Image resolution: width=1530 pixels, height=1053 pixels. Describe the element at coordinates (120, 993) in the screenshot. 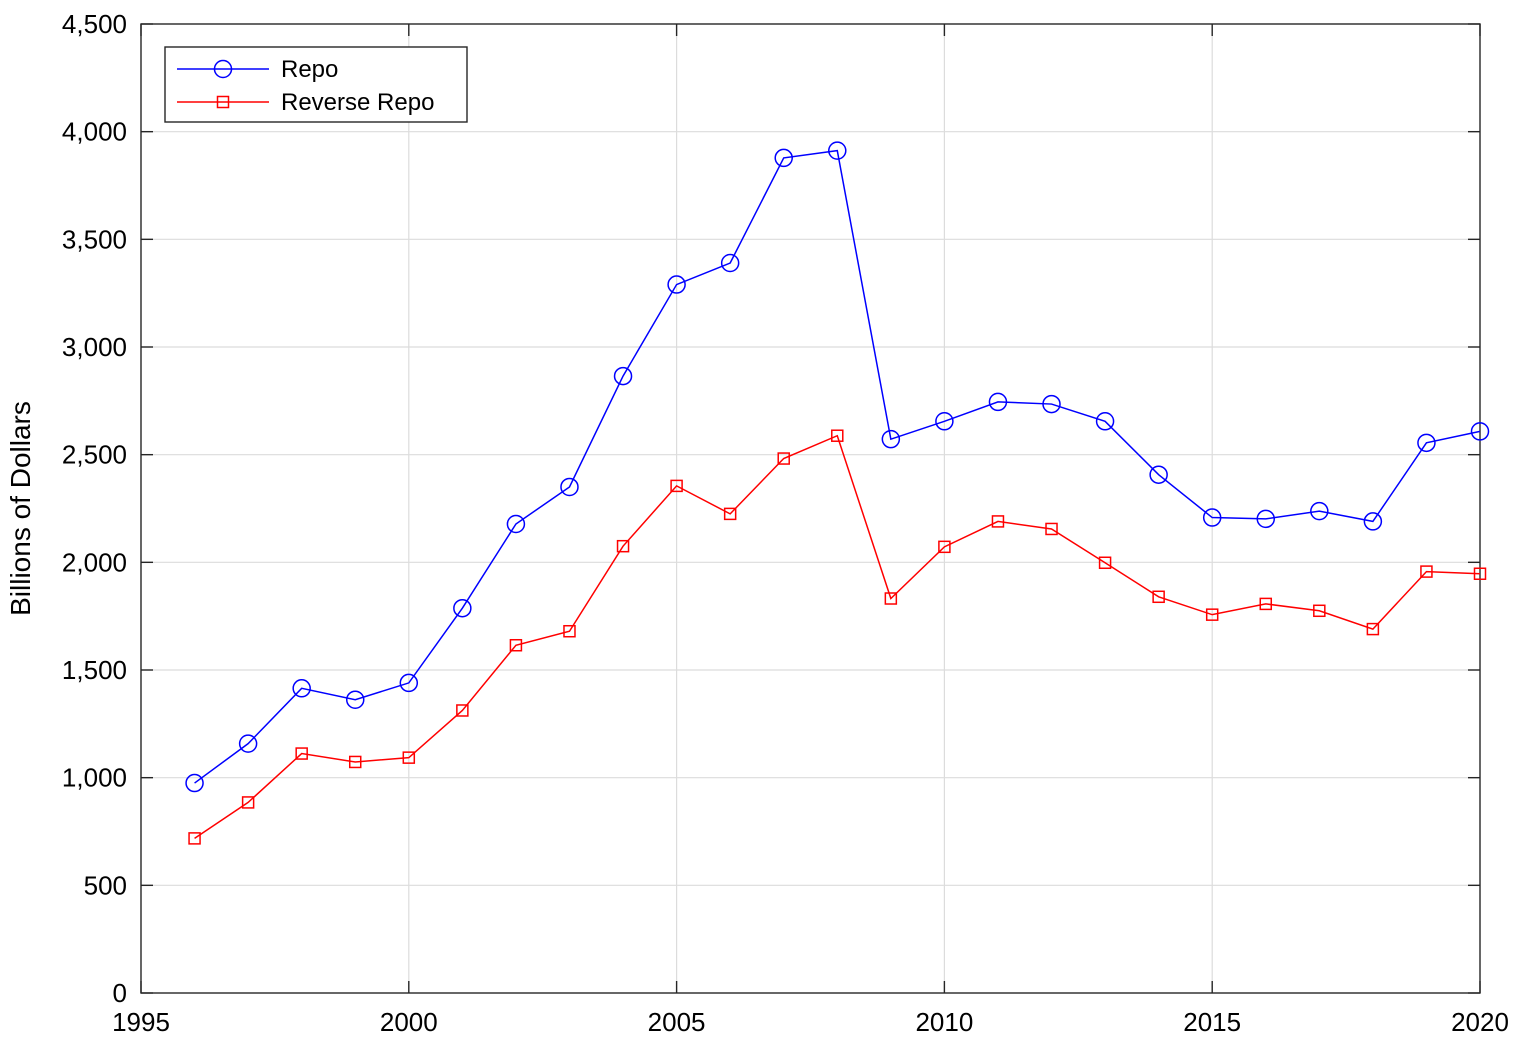

I see `y-tick-label: 0` at that location.